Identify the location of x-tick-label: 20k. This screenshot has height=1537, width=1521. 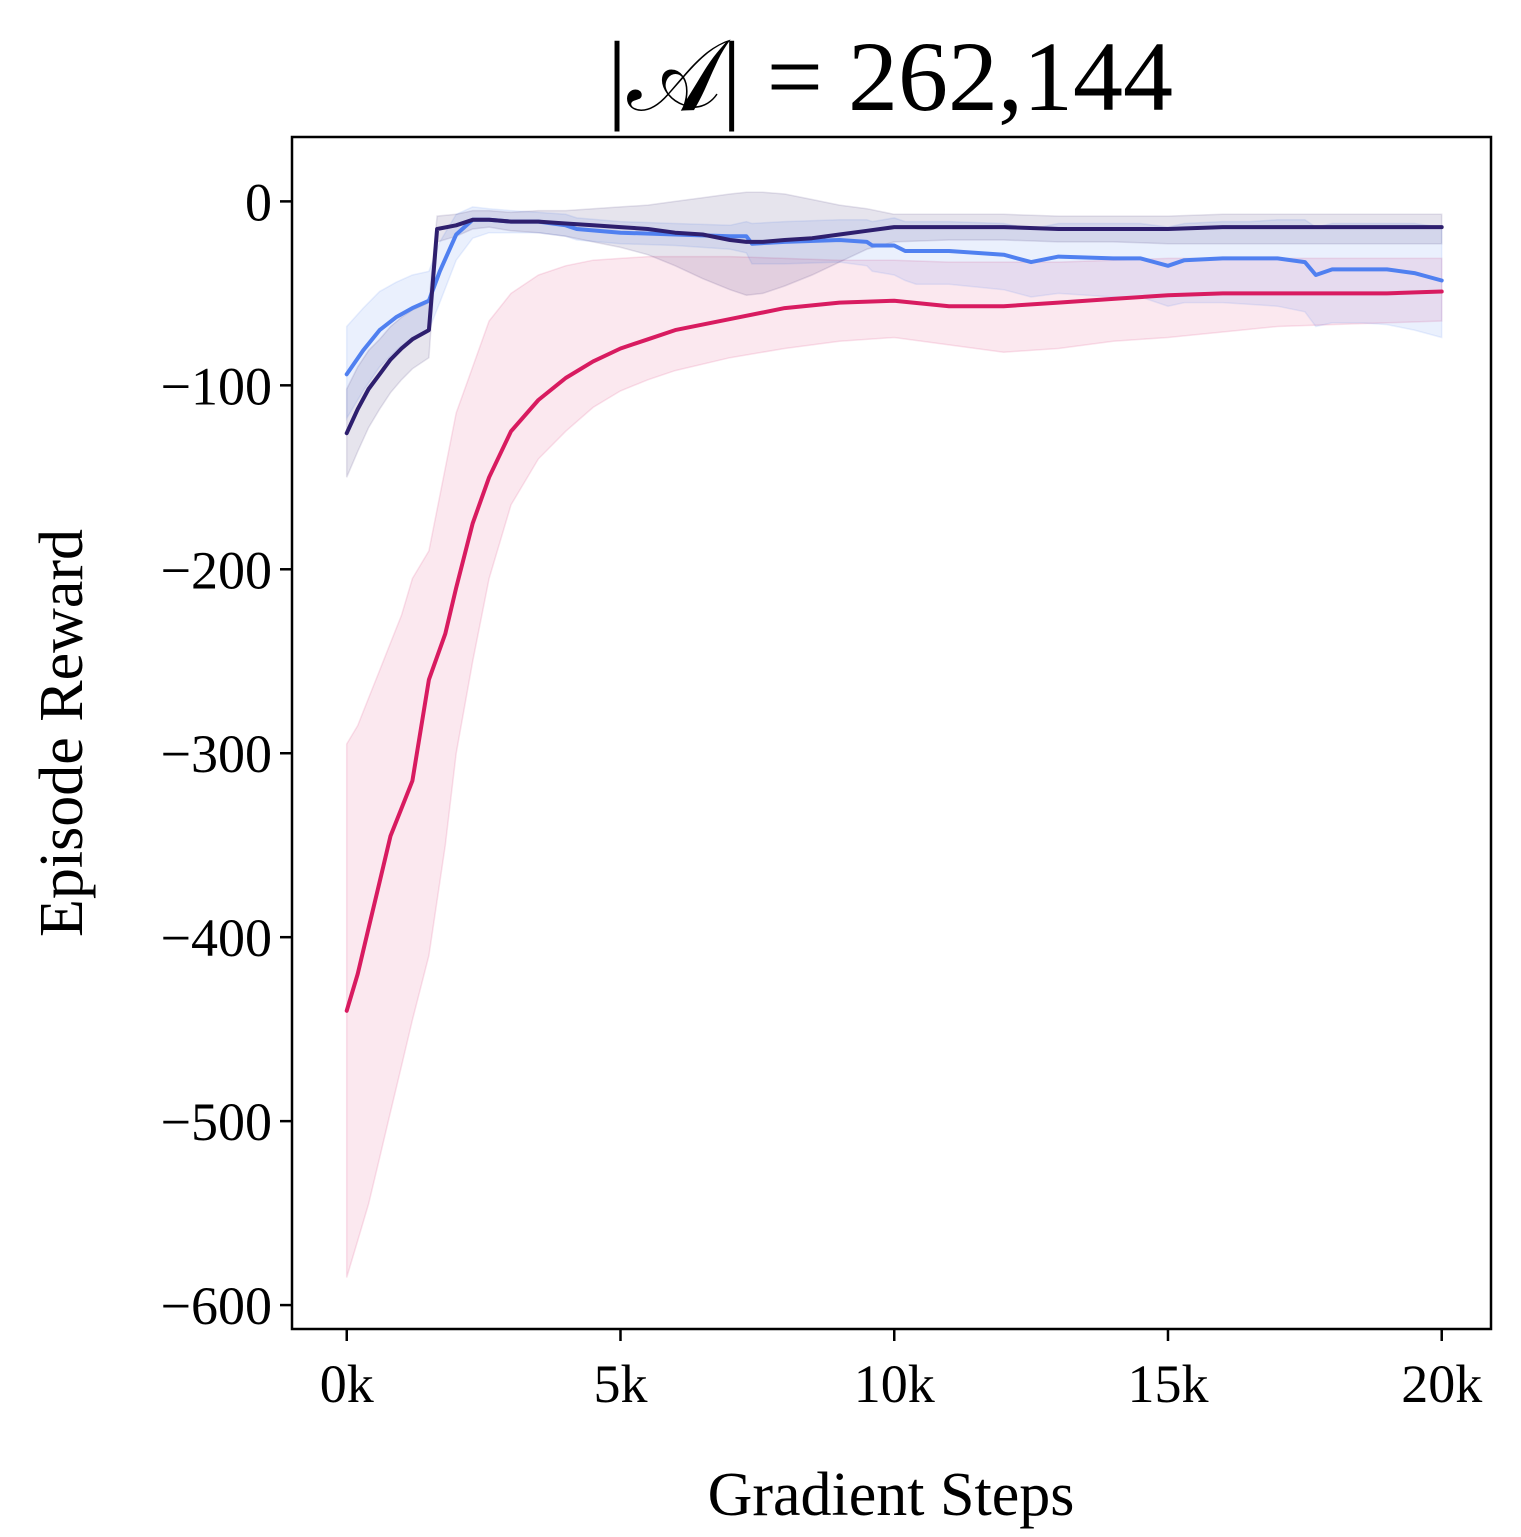
(1441, 1384).